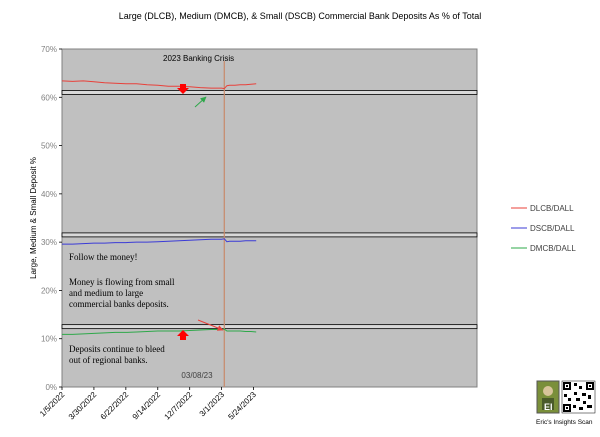 This screenshot has height=437, width=600. Describe the element at coordinates (49, 290) in the screenshot. I see `y-tick-label: 20%` at that location.